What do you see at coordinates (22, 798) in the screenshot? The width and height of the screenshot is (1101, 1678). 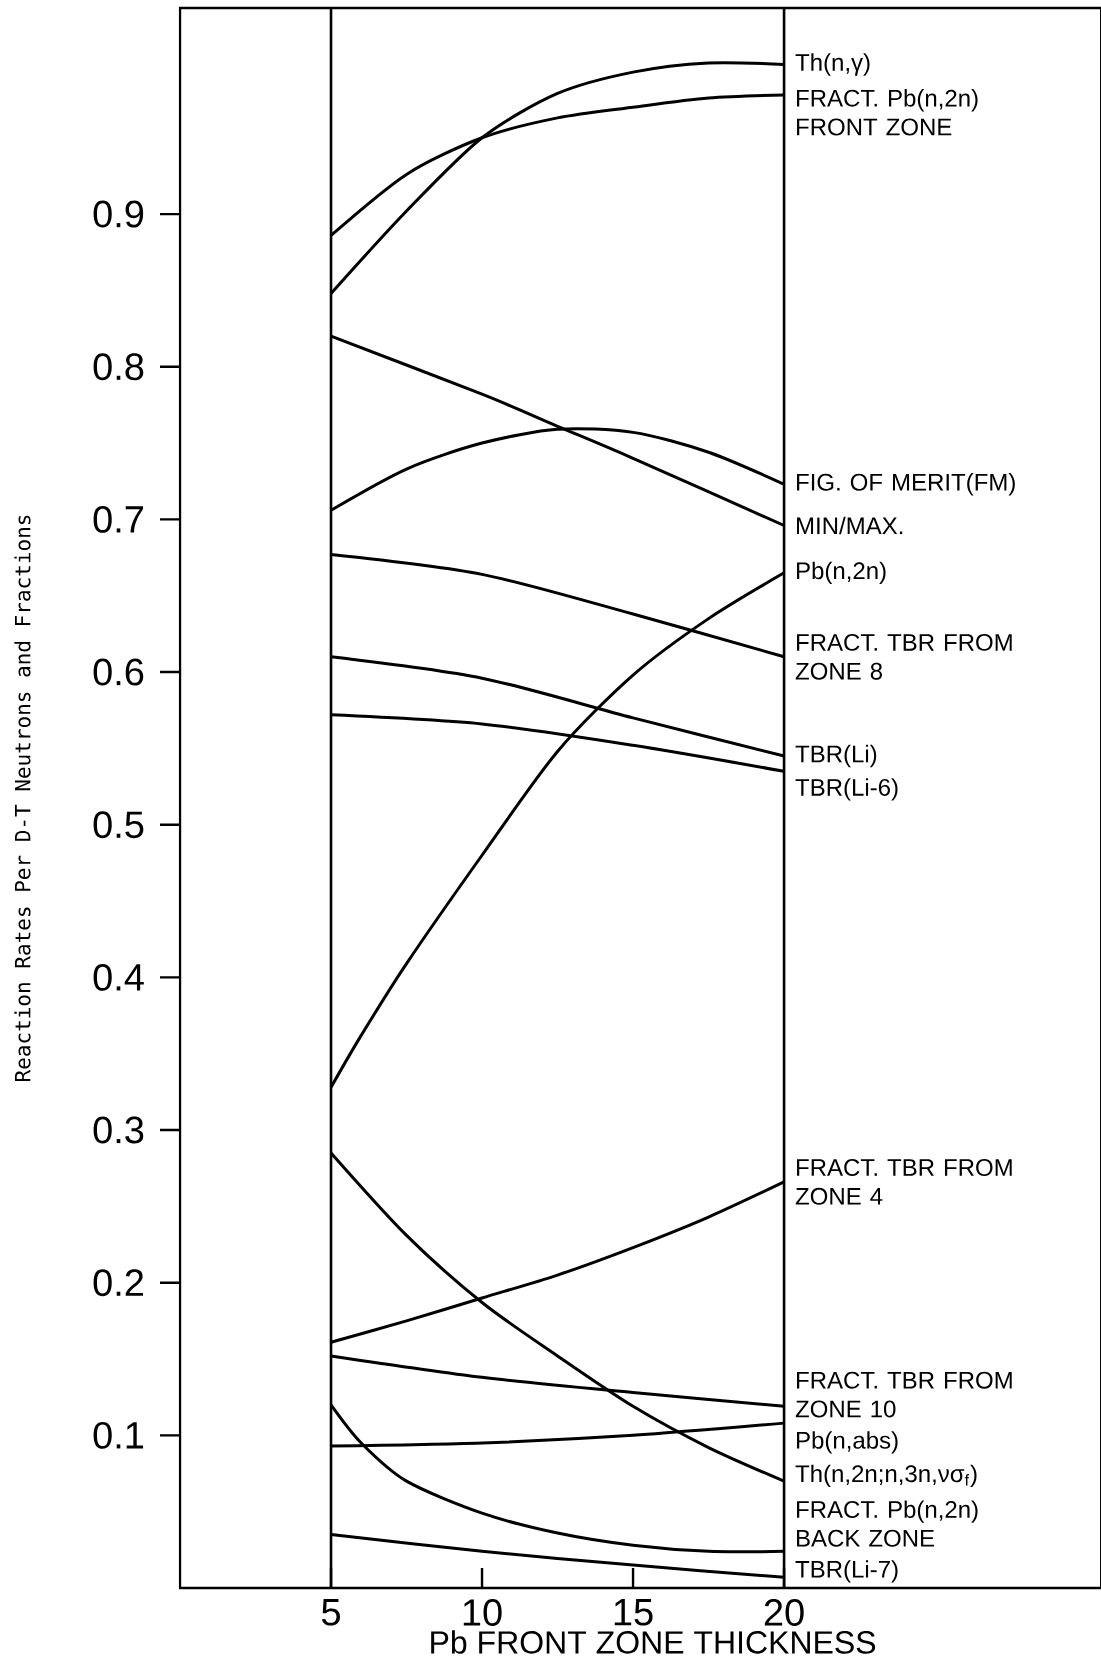 I see `y-axis-title: Reaction Rates Per D-T Neutrons and Fractions` at bounding box center [22, 798].